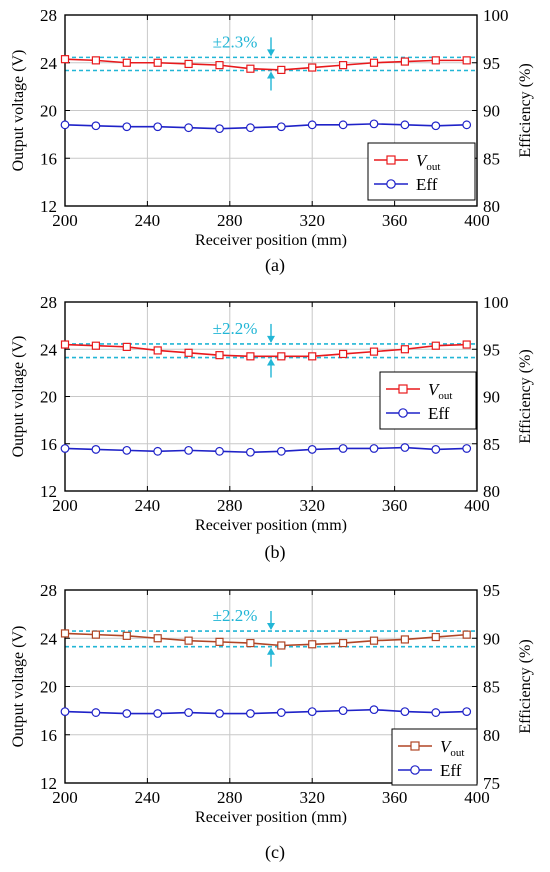  Describe the element at coordinates (491, 783) in the screenshot. I see `y-right-tick-label: 75` at that location.